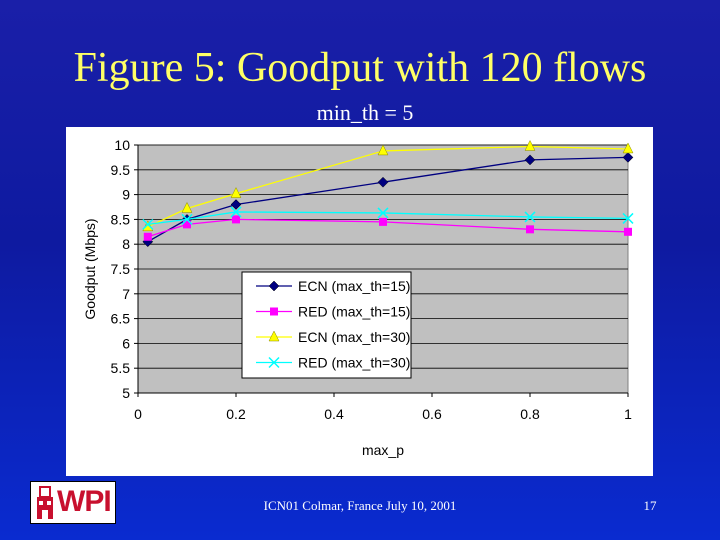  Describe the element at coordinates (122, 145) in the screenshot. I see `y-tick-label: 10` at that location.